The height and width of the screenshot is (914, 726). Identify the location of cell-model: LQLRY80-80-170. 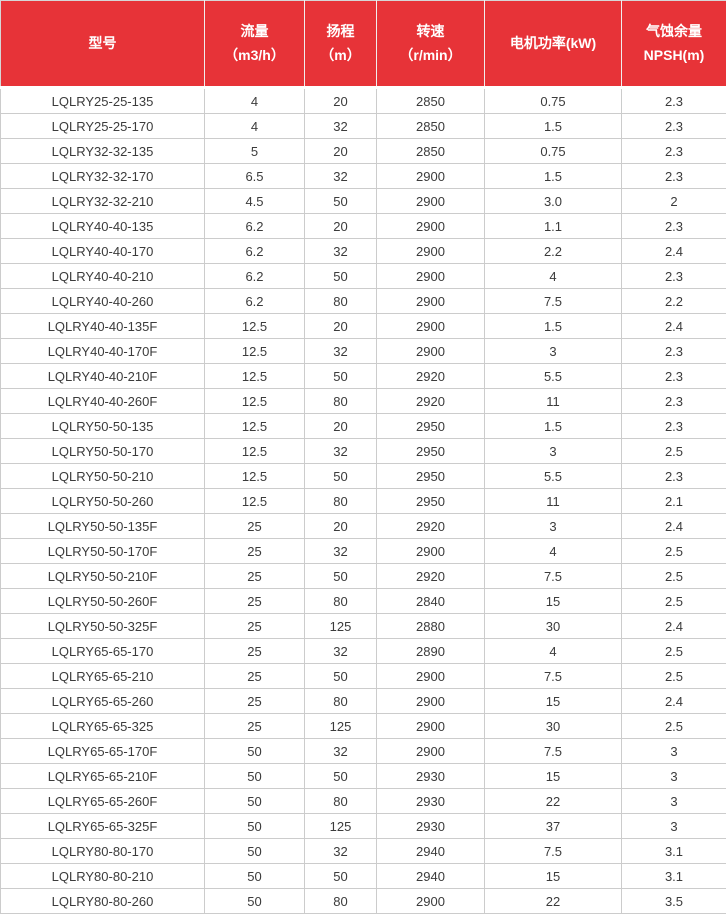
(103, 851).